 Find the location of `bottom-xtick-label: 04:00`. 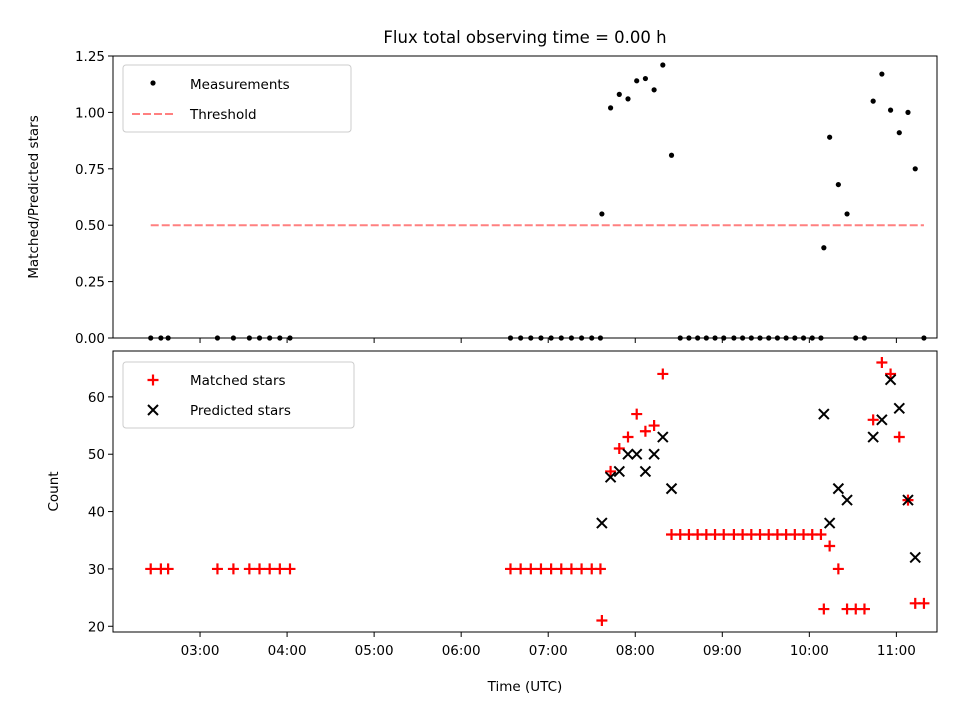

bottom-xtick-label: 04:00 is located at coordinates (287, 651).